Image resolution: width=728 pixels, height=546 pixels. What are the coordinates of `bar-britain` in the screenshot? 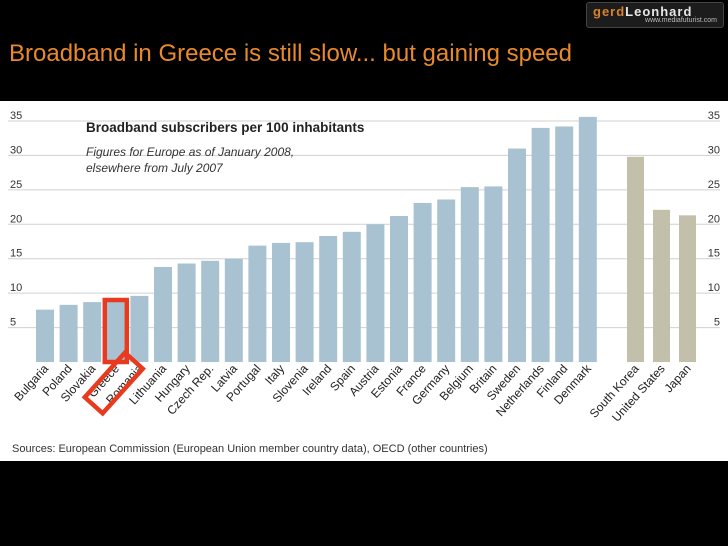 It's located at (493, 274).